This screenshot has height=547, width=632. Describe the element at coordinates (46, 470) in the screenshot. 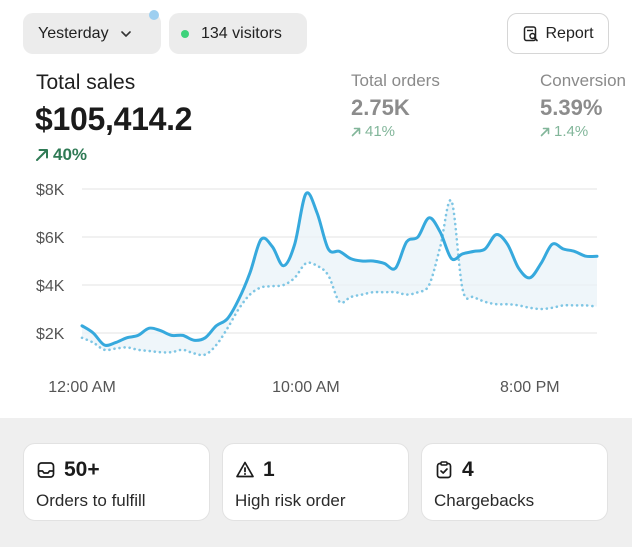

I see `inbox-icon` at that location.